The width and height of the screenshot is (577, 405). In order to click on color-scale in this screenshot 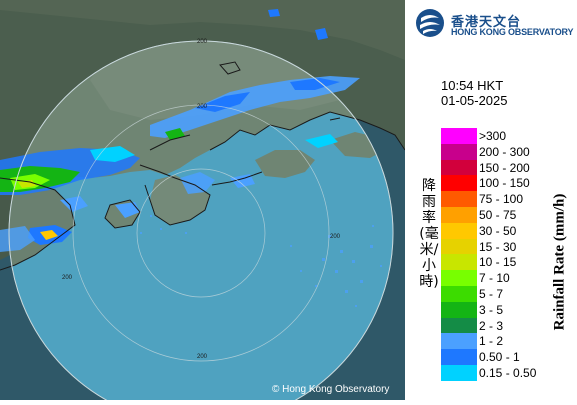, I will do `click(459, 254)`.